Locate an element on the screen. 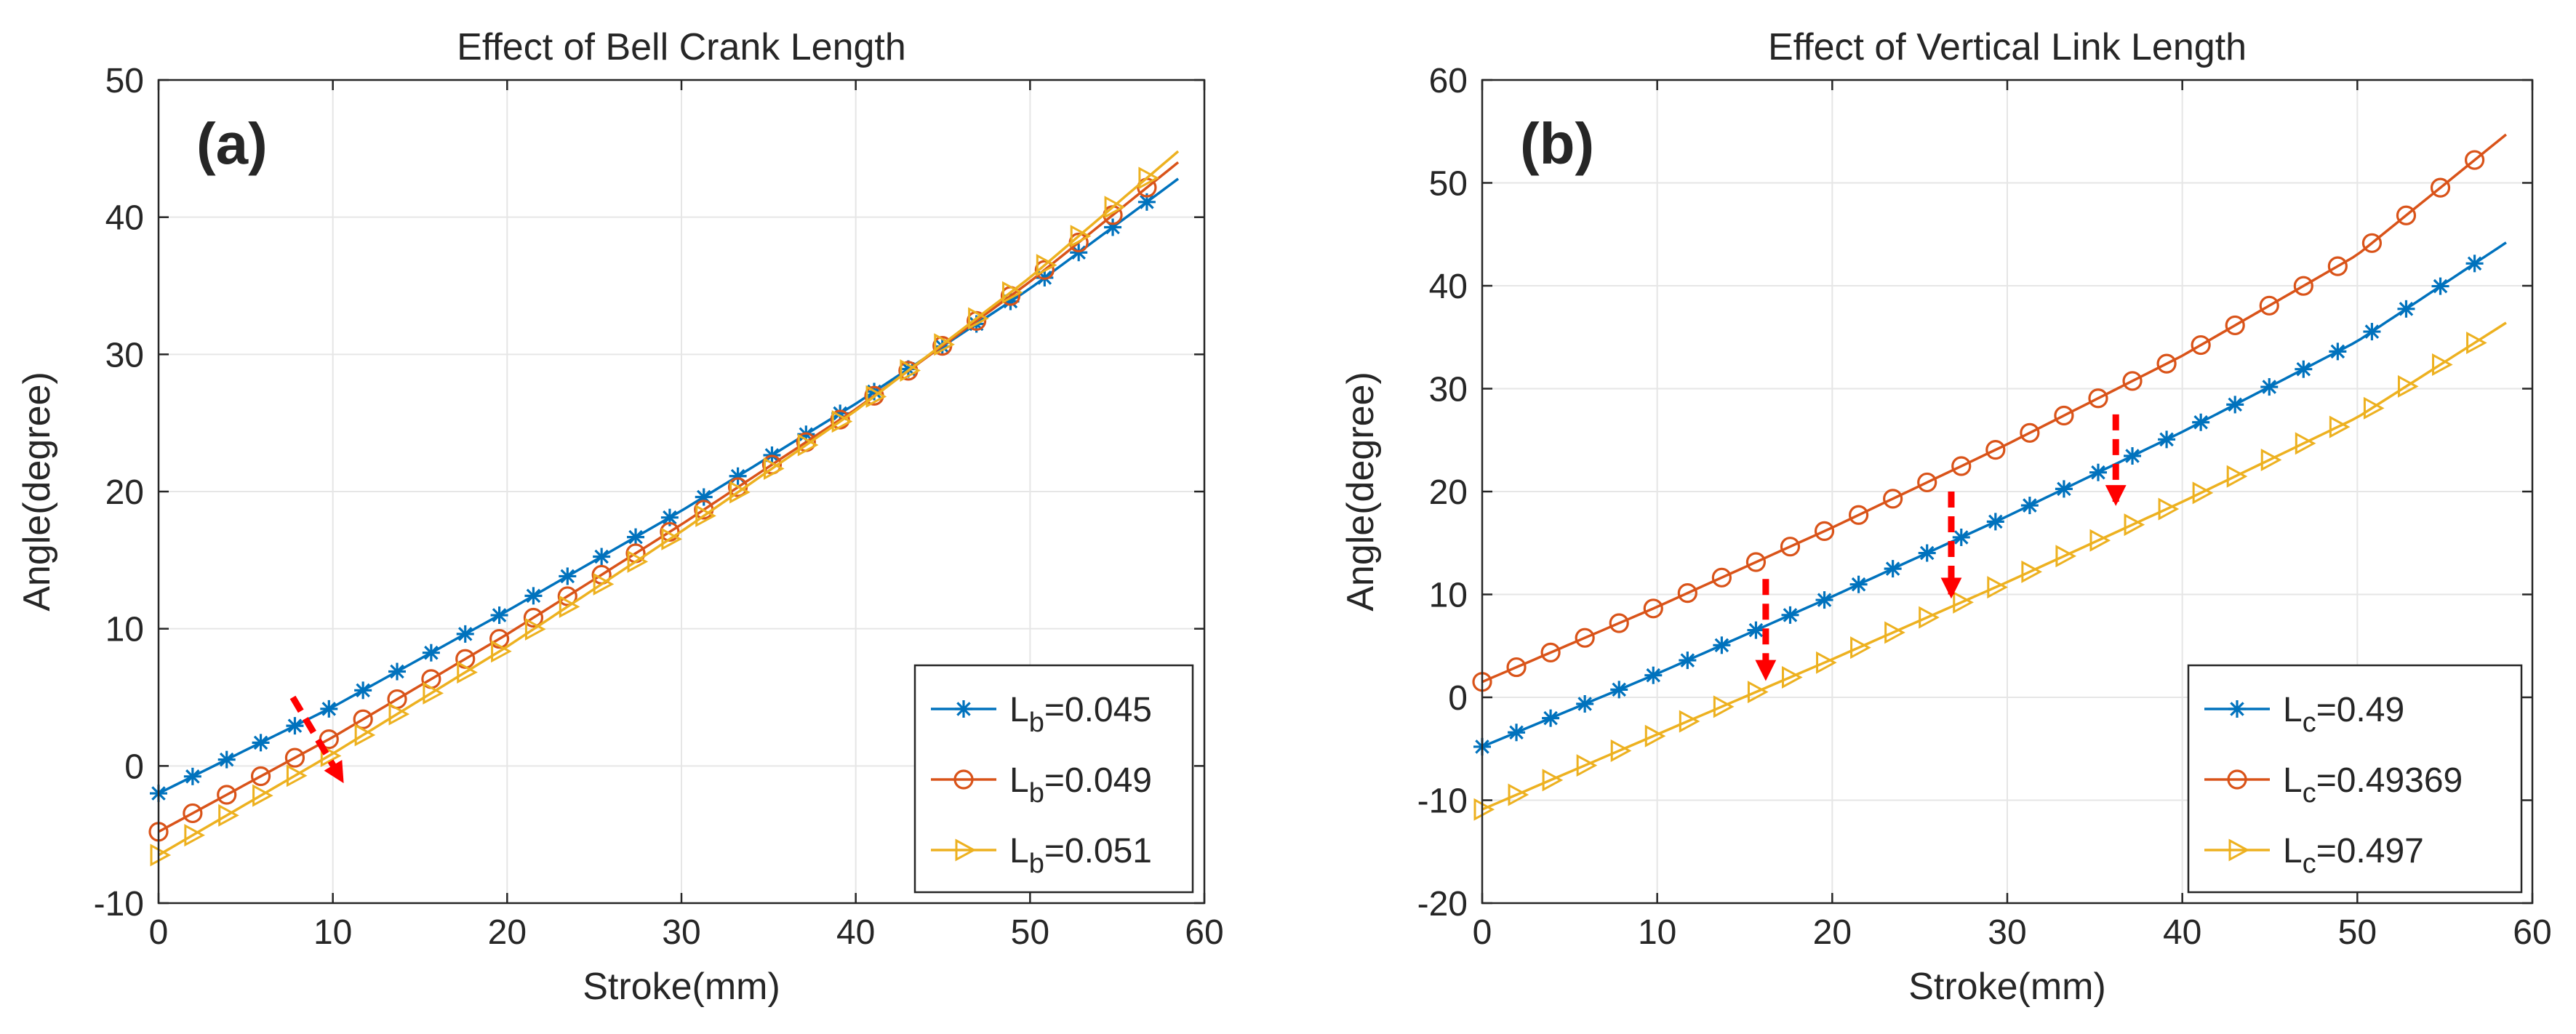  legend-entry: Lc=0.49369 is located at coordinates (2333, 785).